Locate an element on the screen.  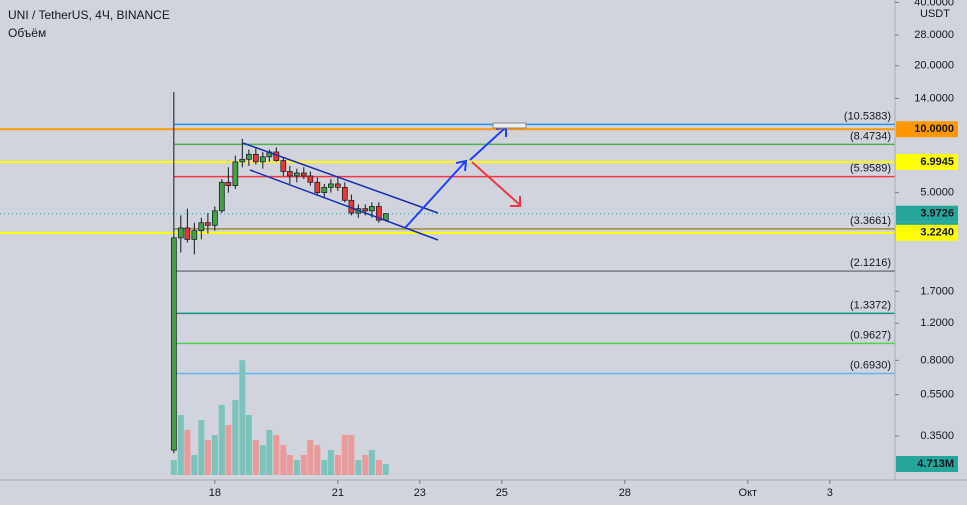
currency: USDT is located at coordinates (935, 14).